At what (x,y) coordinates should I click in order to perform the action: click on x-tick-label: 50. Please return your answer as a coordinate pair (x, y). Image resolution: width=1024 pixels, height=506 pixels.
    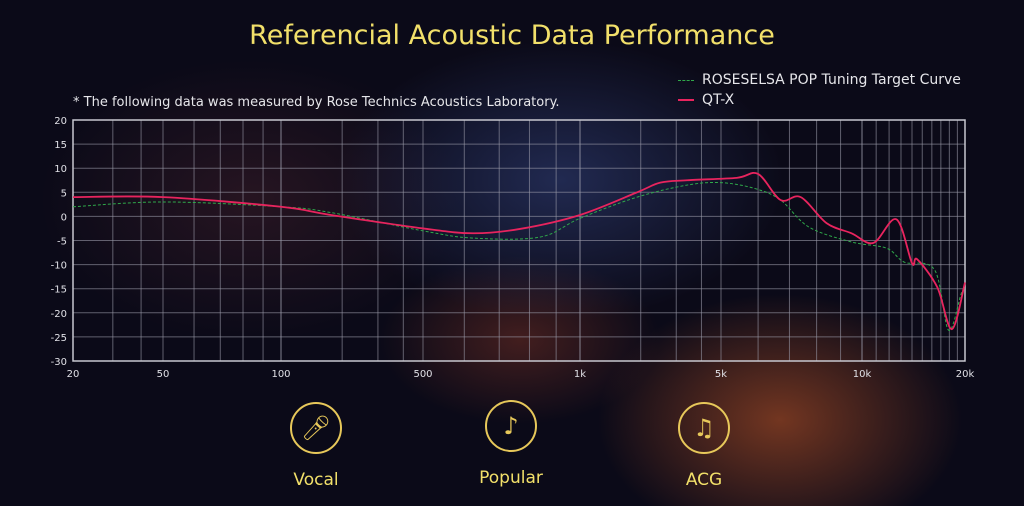
    Looking at the image, I should click on (163, 374).